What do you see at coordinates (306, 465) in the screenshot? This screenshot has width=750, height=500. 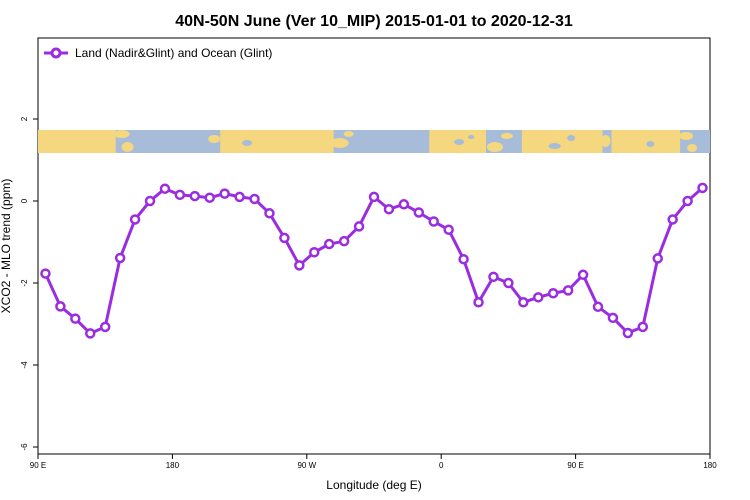 I see `x-tick-label: 90 W` at bounding box center [306, 465].